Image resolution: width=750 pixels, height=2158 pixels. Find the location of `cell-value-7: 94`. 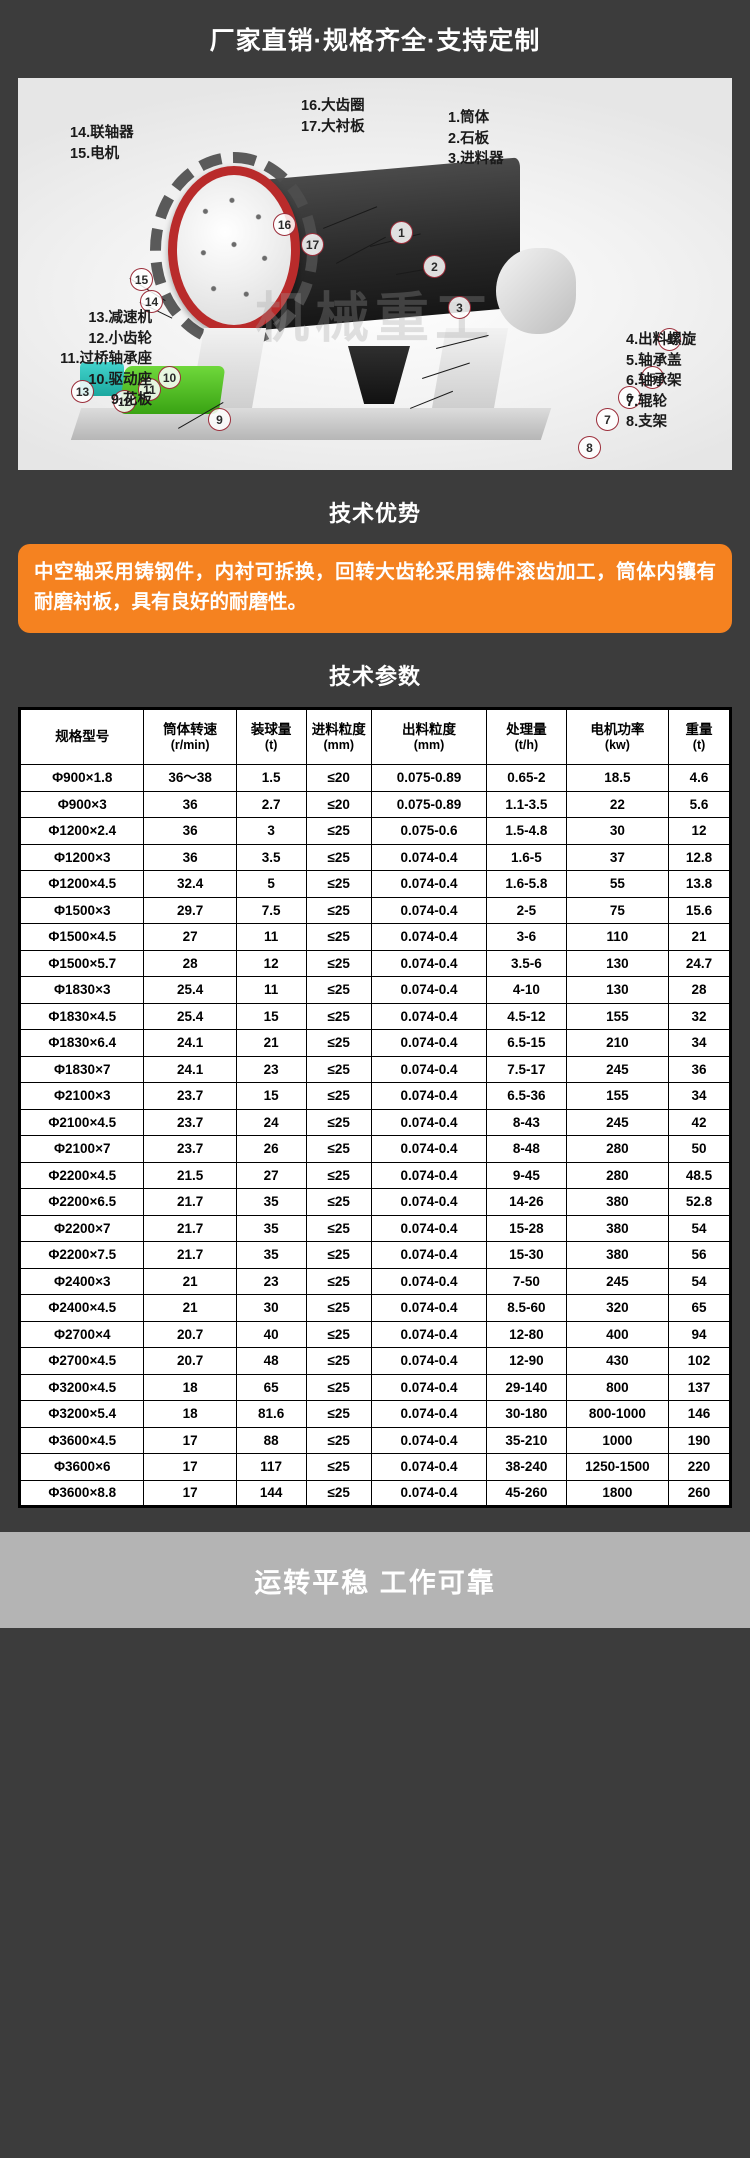

cell-value-7: 94 is located at coordinates (699, 1334).